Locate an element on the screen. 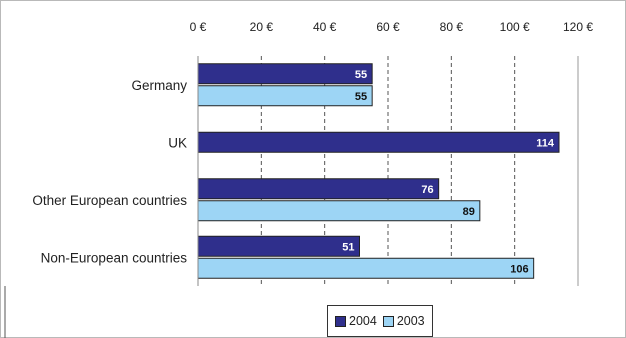 The image size is (626, 338). legend: 2004 2003 is located at coordinates (380, 321).